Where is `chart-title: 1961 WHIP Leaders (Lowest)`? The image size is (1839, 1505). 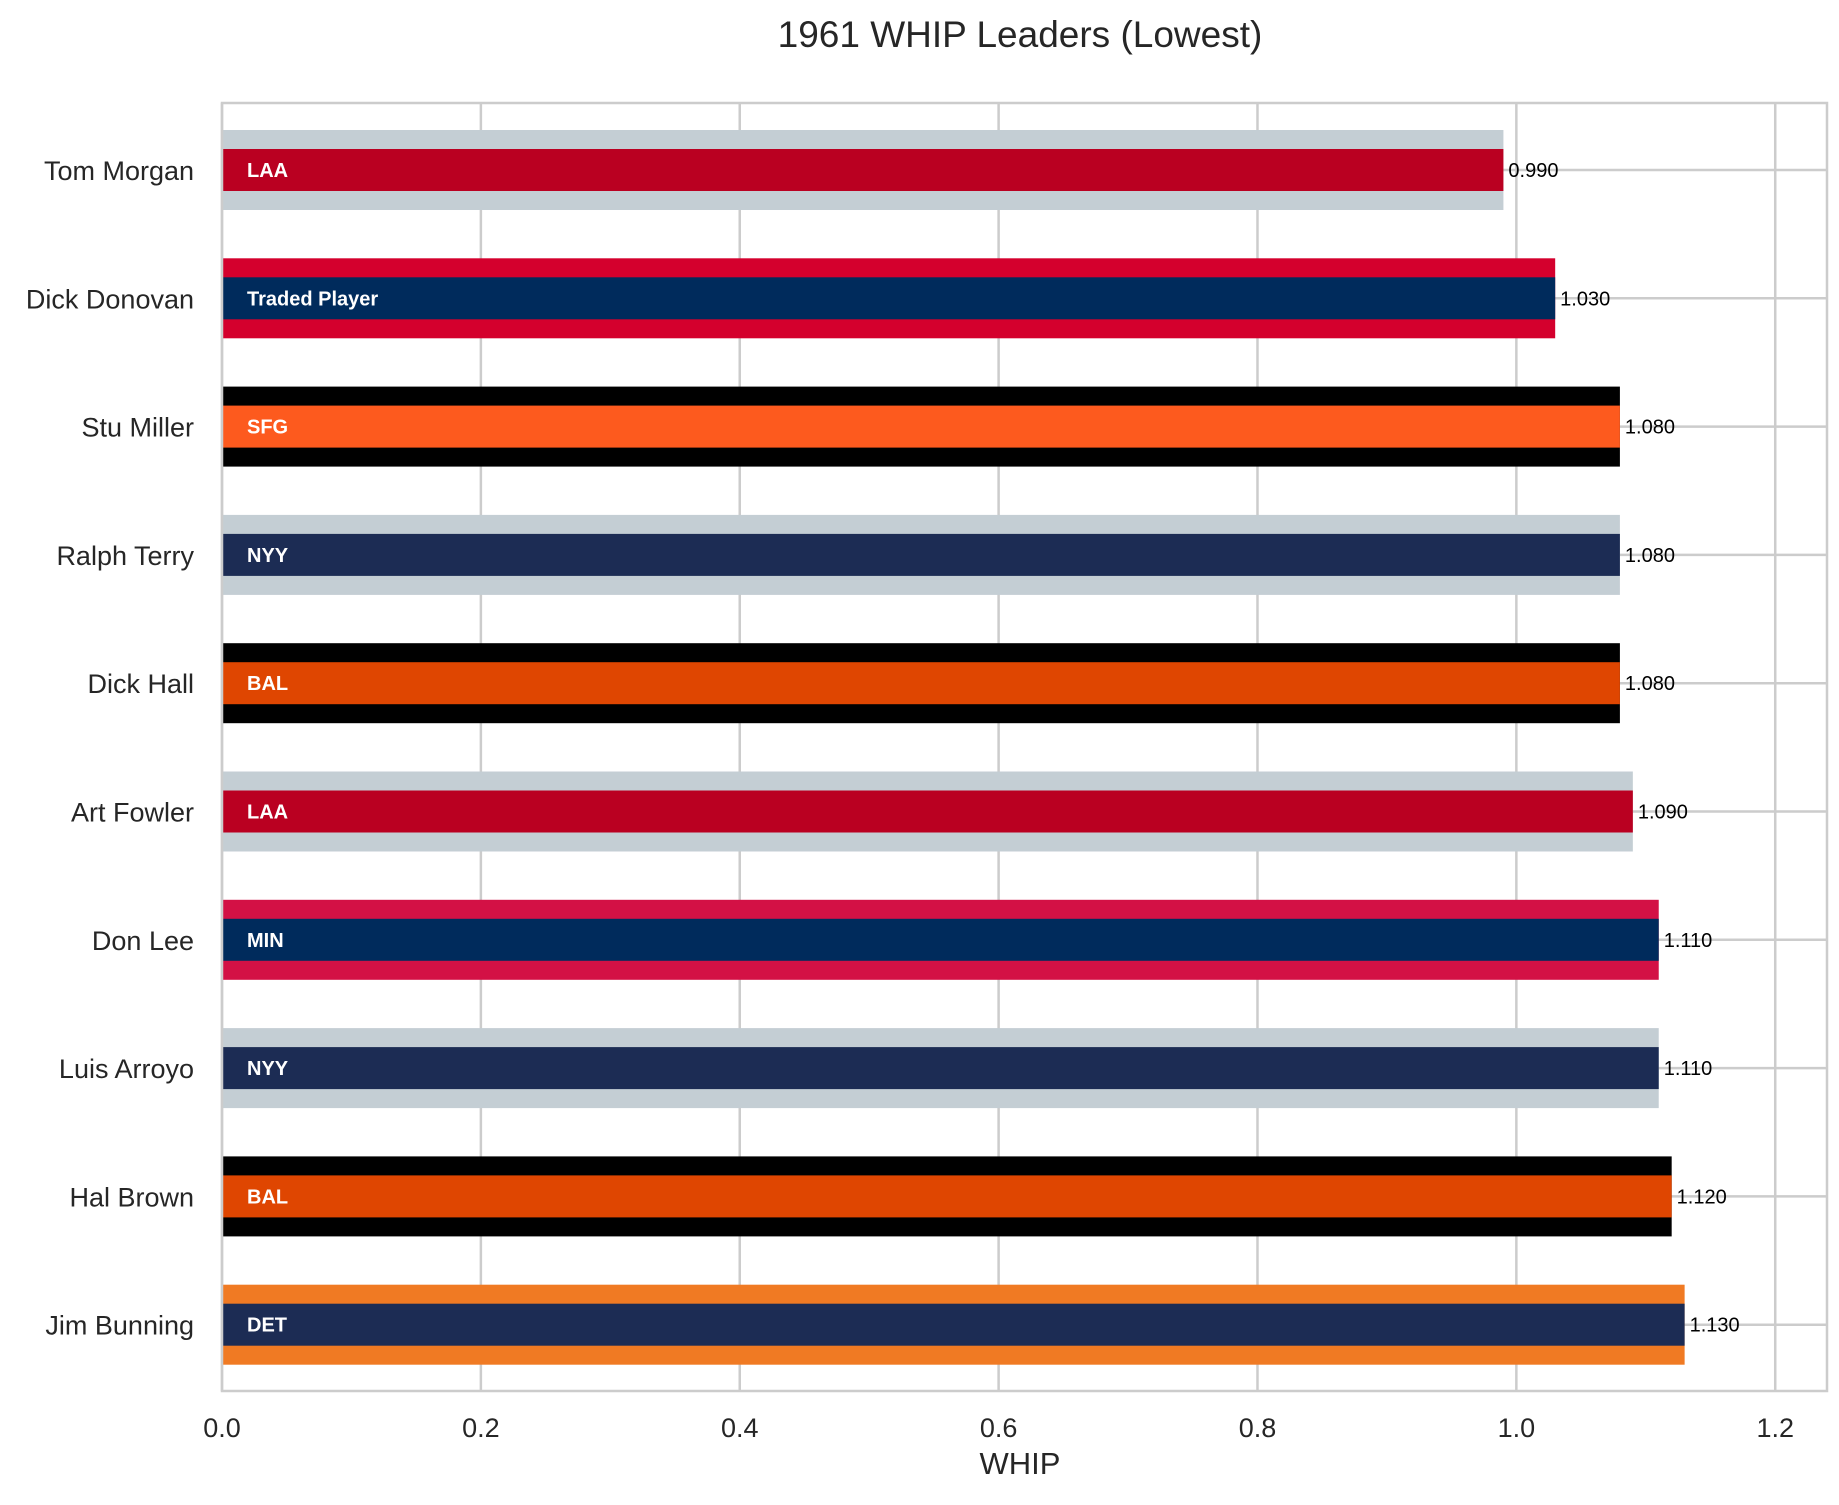
chart-title: 1961 WHIP Leaders (Lowest) is located at coordinates (1020, 34).